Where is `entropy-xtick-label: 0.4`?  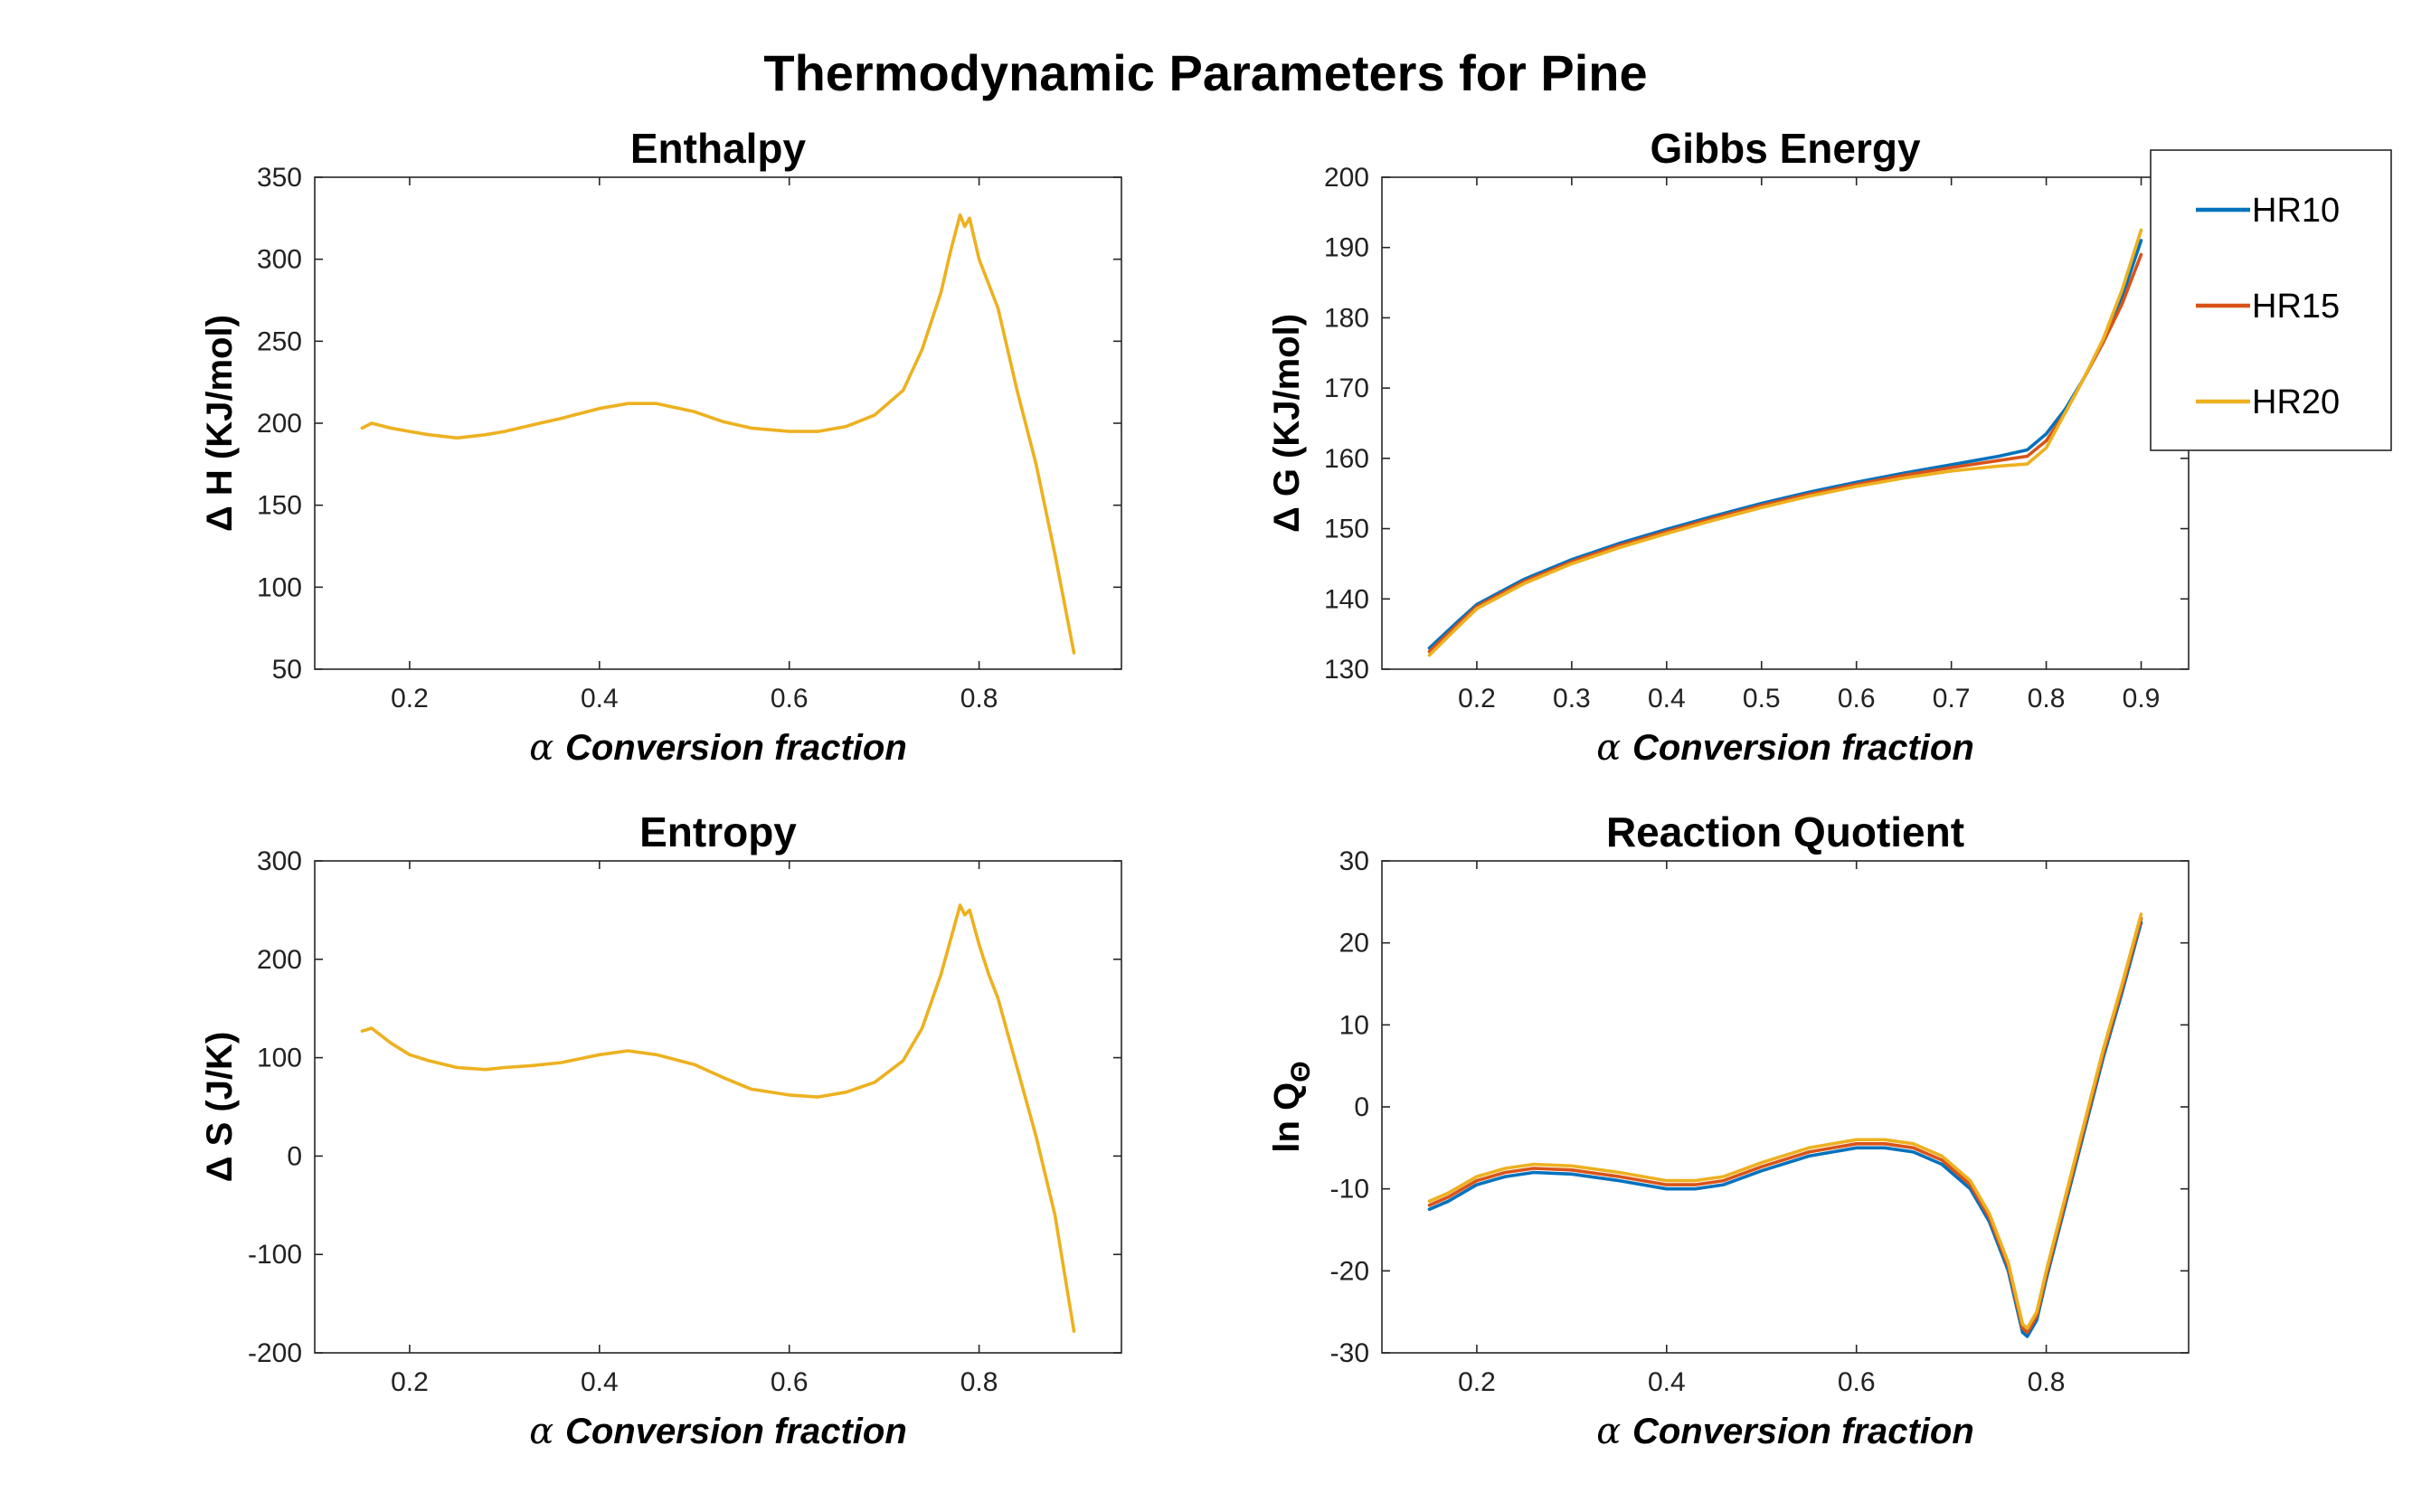
entropy-xtick-label: 0.4 is located at coordinates (600, 1382).